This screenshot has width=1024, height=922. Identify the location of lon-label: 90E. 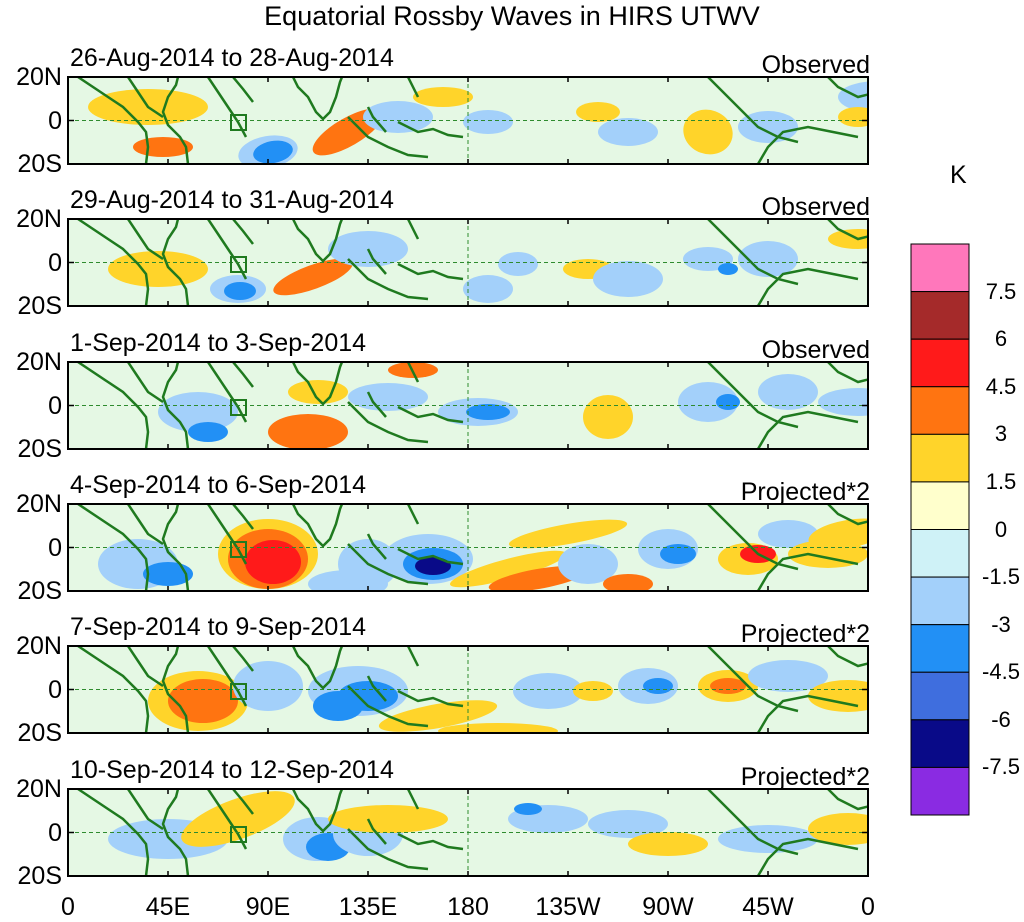
(268, 907).